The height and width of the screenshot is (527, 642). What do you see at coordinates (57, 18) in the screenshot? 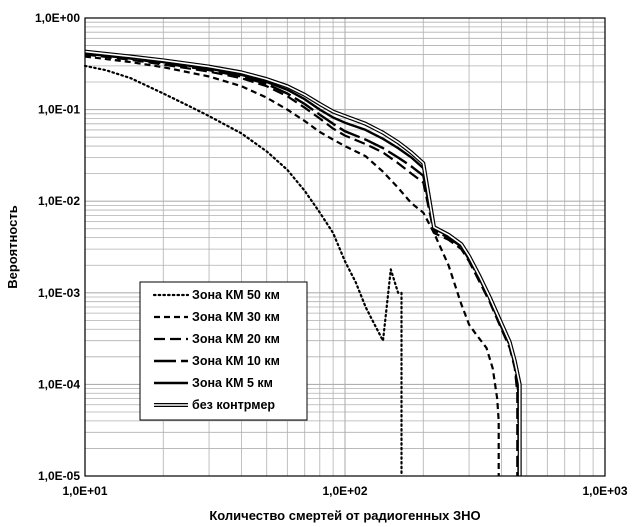
I see `y-tick-label: 1,0E+00` at bounding box center [57, 18].